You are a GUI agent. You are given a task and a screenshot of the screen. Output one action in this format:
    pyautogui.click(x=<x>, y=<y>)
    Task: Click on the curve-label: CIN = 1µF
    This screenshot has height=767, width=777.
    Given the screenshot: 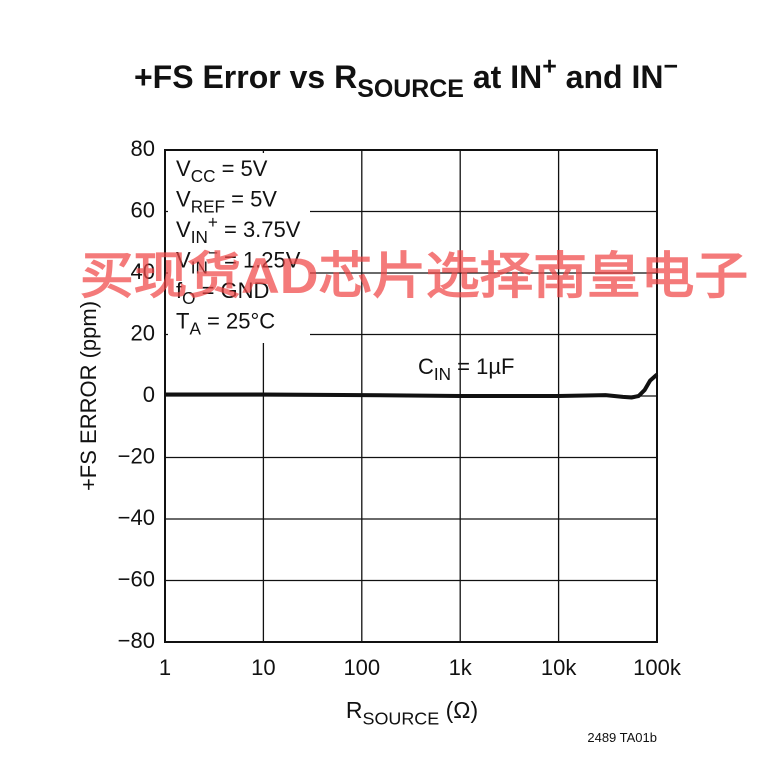 What is the action you would take?
    pyautogui.click(x=466, y=369)
    